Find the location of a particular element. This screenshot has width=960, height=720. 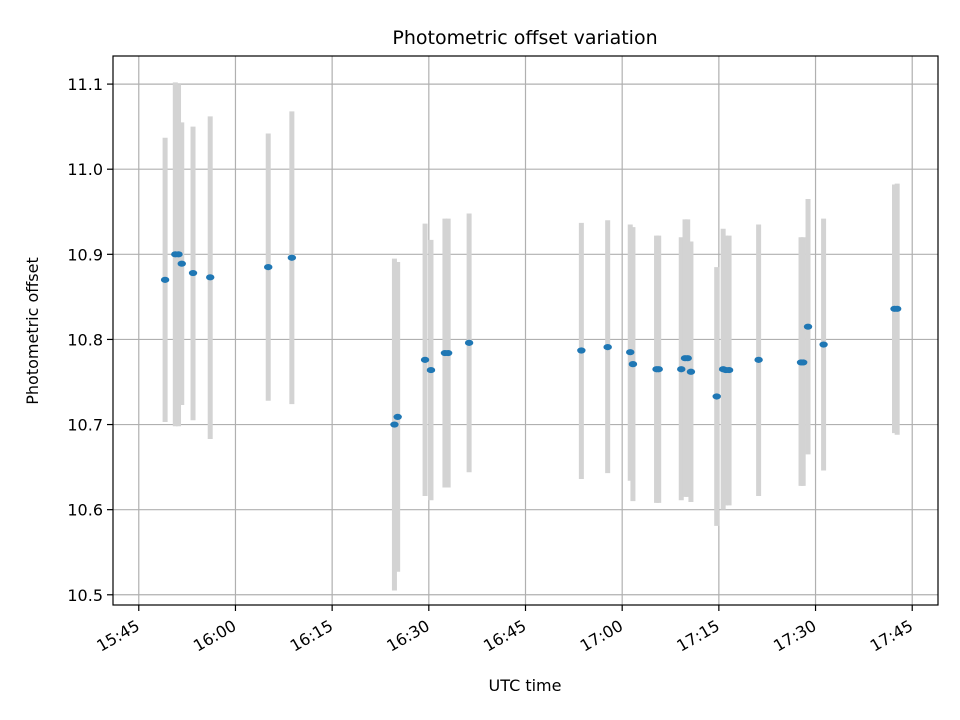

x-tick-label: 17:45 is located at coordinates (891, 636).